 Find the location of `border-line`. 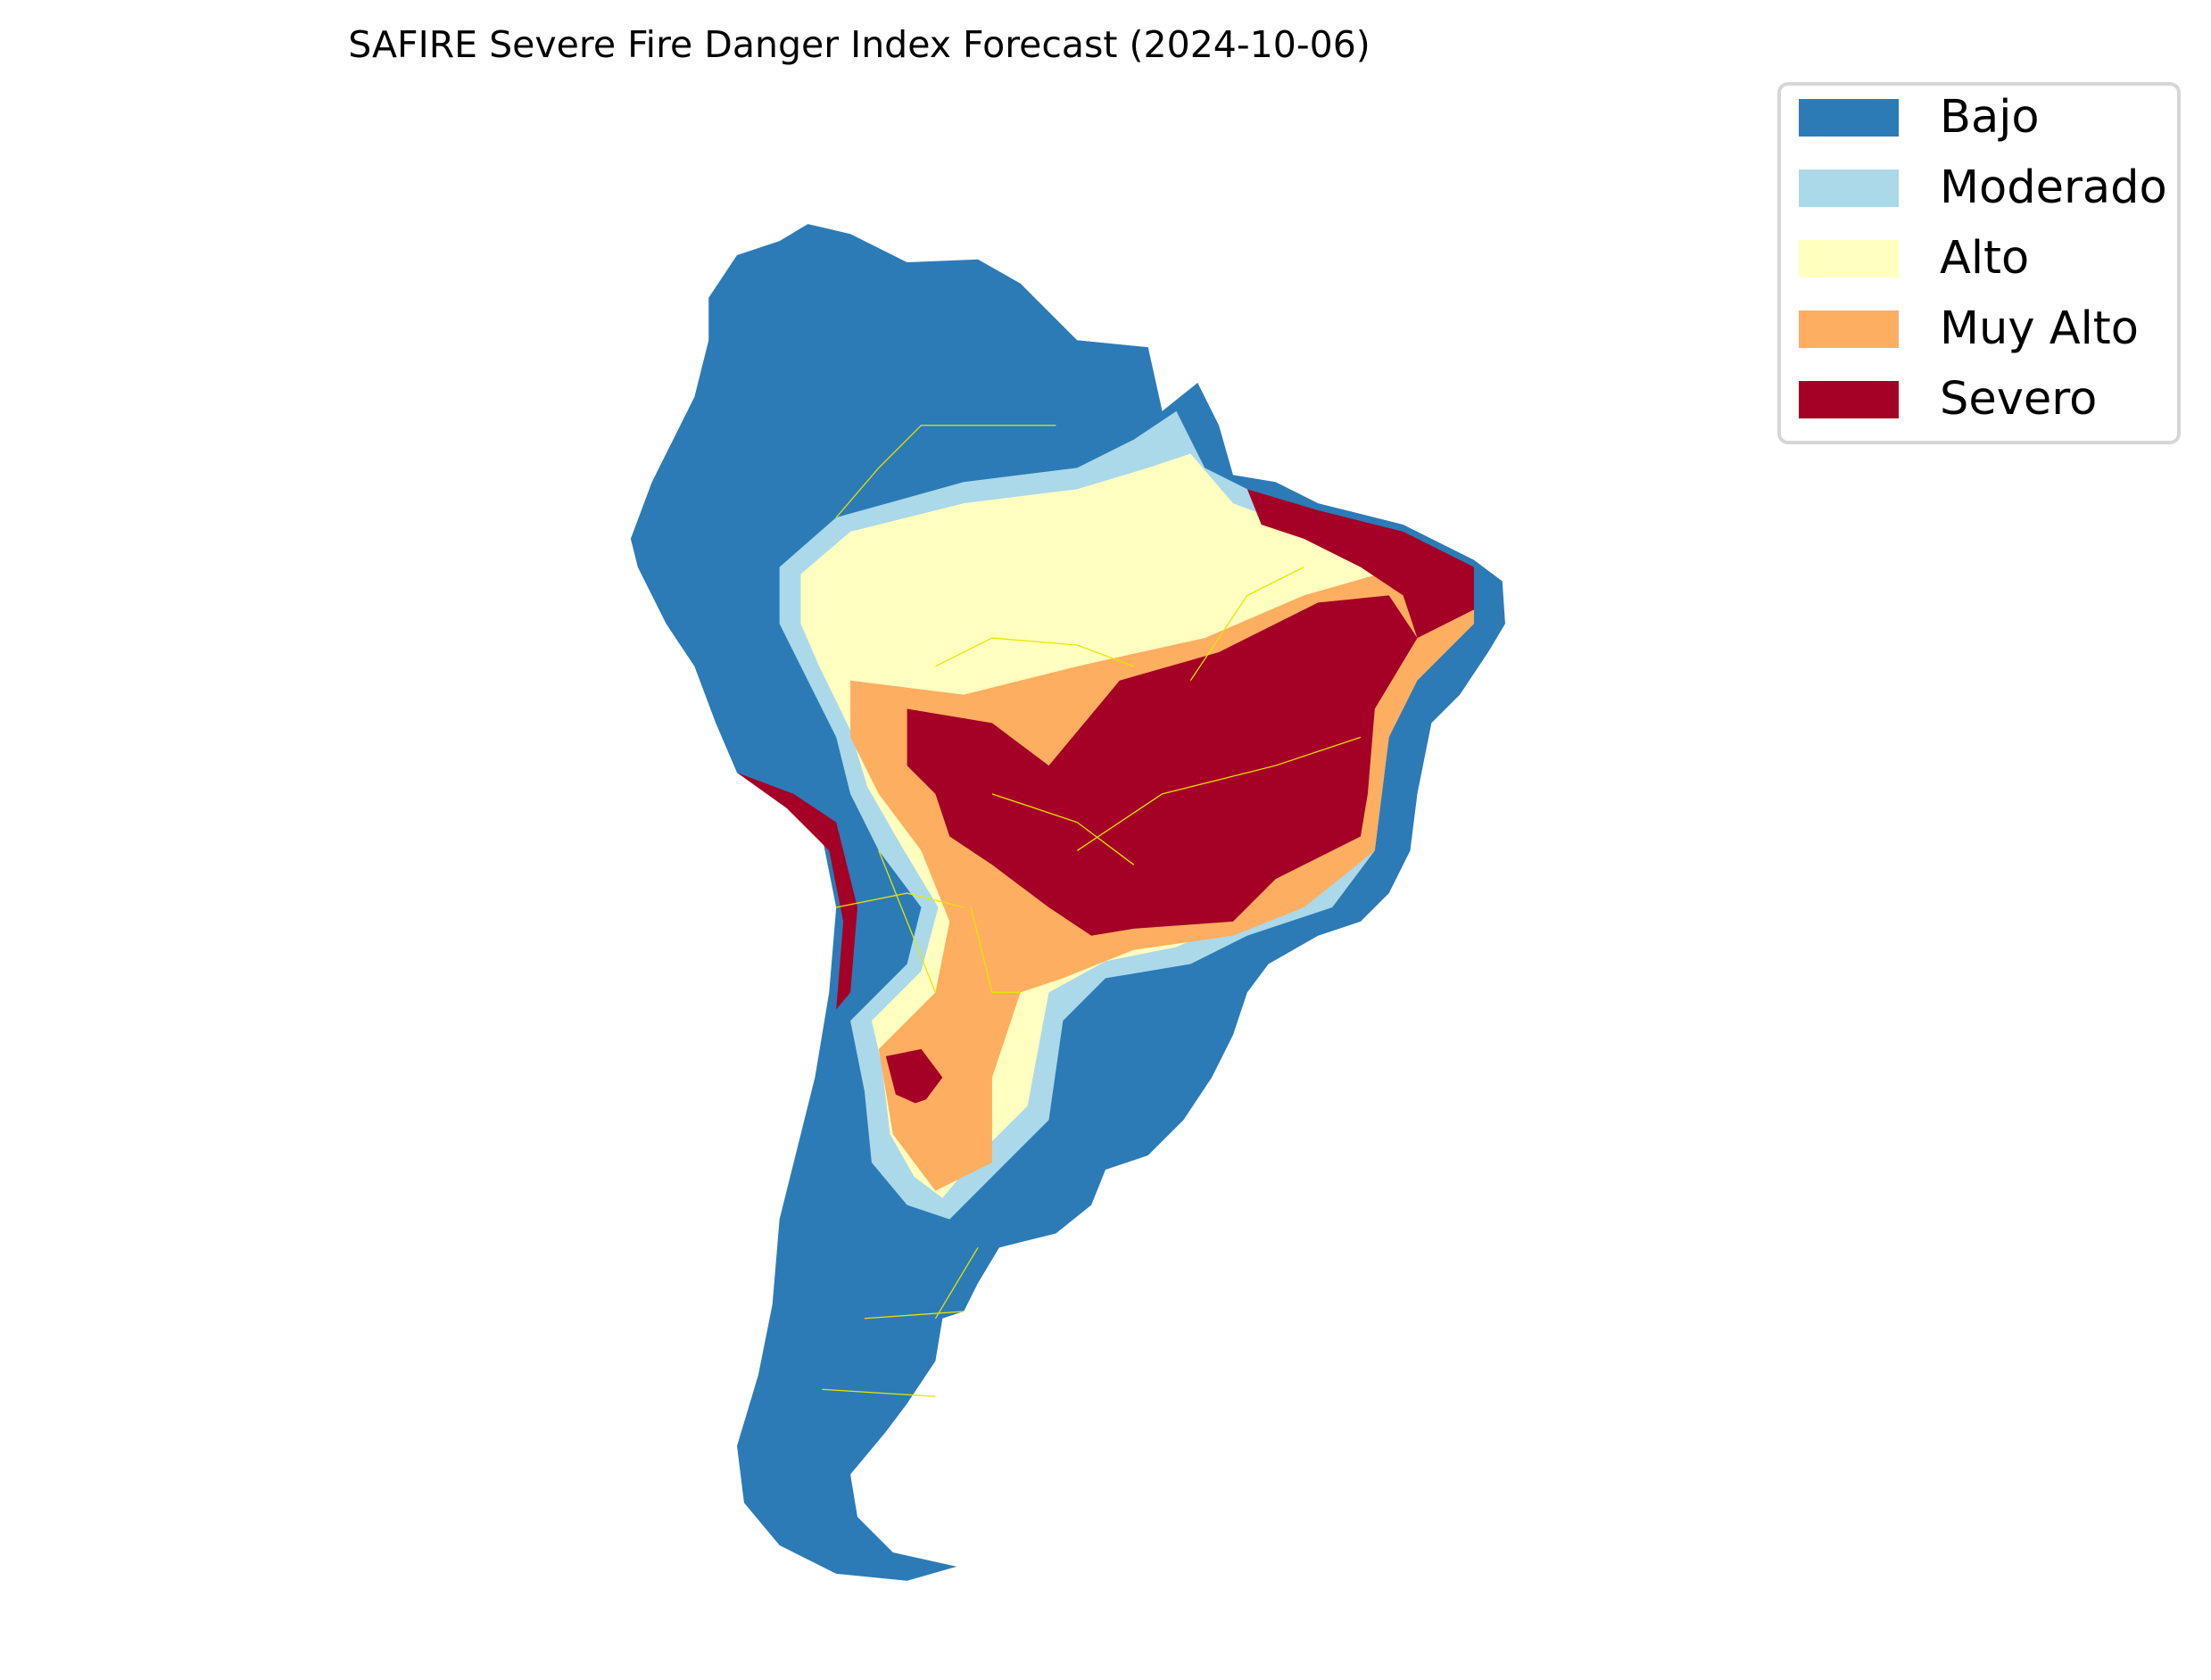

border-line is located at coordinates (1092, 911).